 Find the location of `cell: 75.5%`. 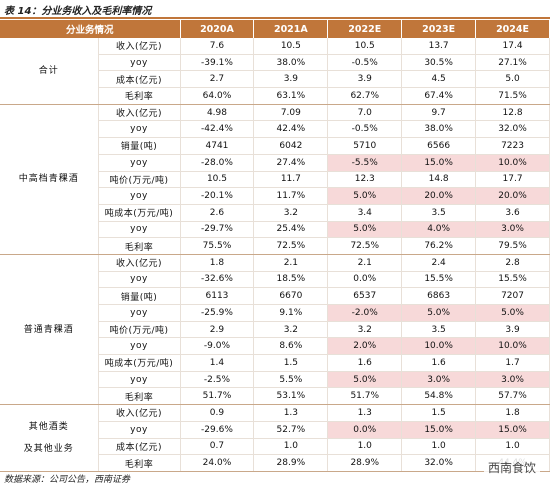

cell: 75.5% is located at coordinates (217, 246).